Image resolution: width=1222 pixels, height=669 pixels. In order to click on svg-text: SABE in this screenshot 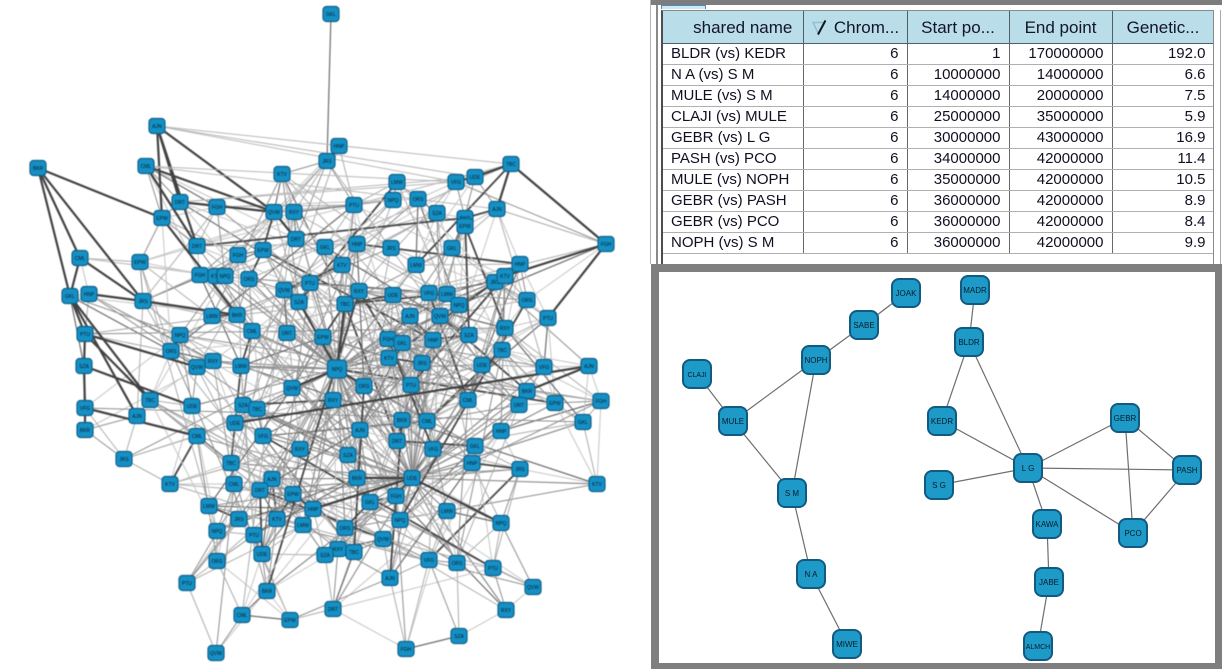, I will do `click(863, 325)`.